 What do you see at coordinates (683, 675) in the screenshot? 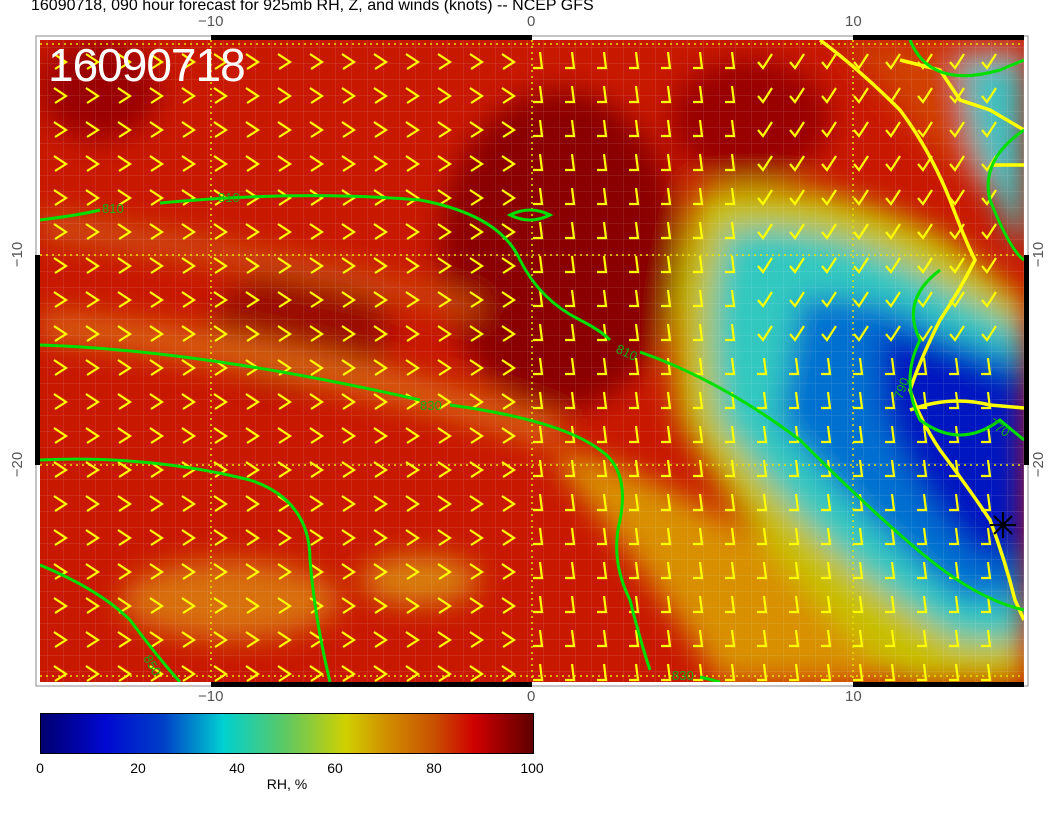
I see `contour-label: 830` at bounding box center [683, 675].